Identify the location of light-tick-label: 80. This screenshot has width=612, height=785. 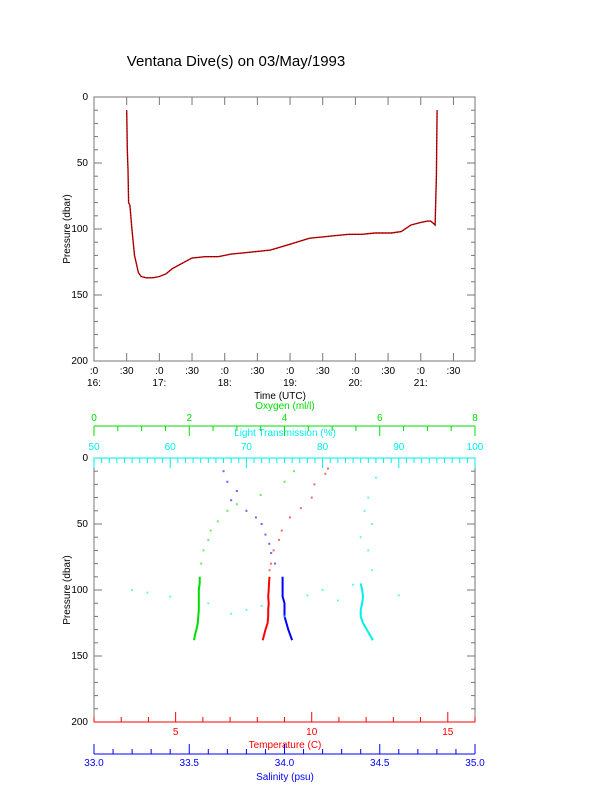
(323, 447).